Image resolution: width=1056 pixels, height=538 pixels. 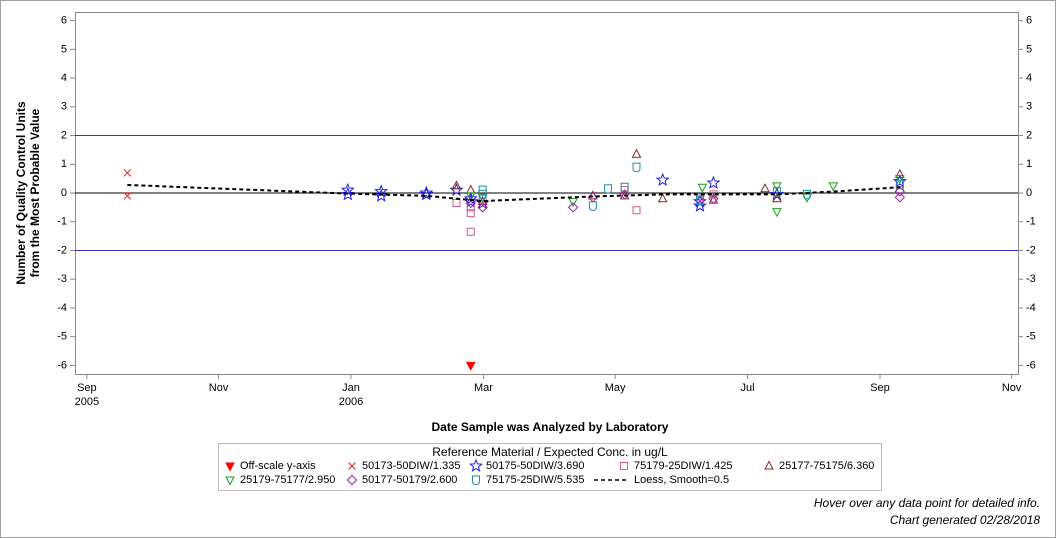 I want to click on x-tick-label: Sep, so click(x=880, y=388).